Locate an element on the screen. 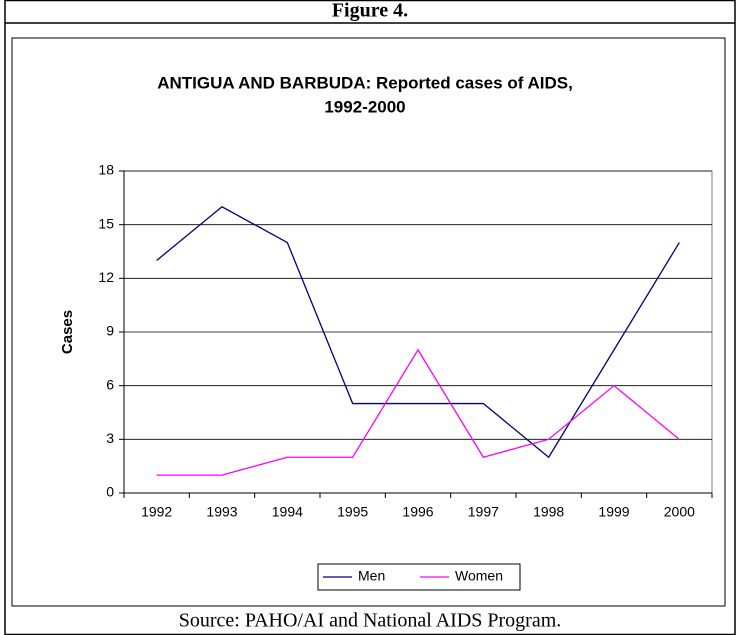 This screenshot has width=740, height=635. y-tick-label: 6 is located at coordinates (110, 384).